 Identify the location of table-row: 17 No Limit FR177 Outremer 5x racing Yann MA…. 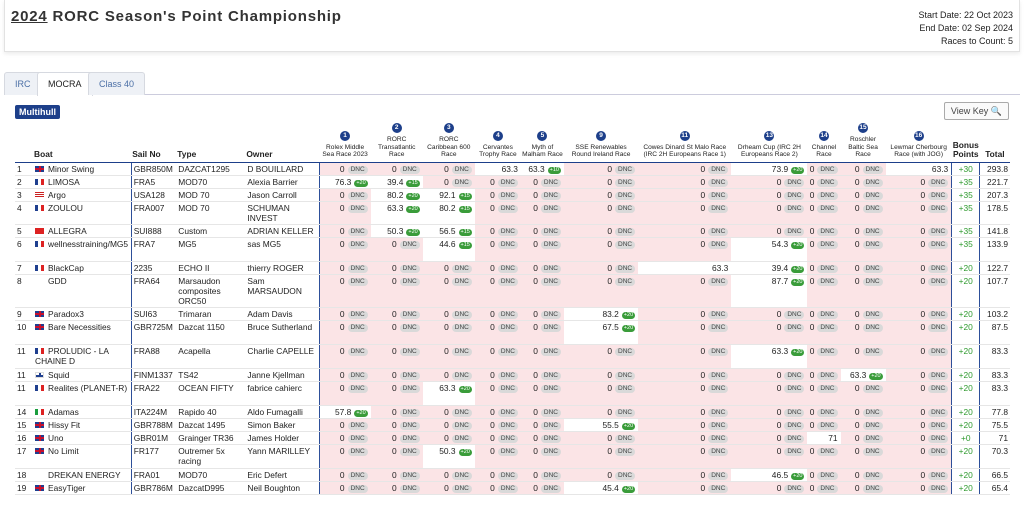
(512, 456).